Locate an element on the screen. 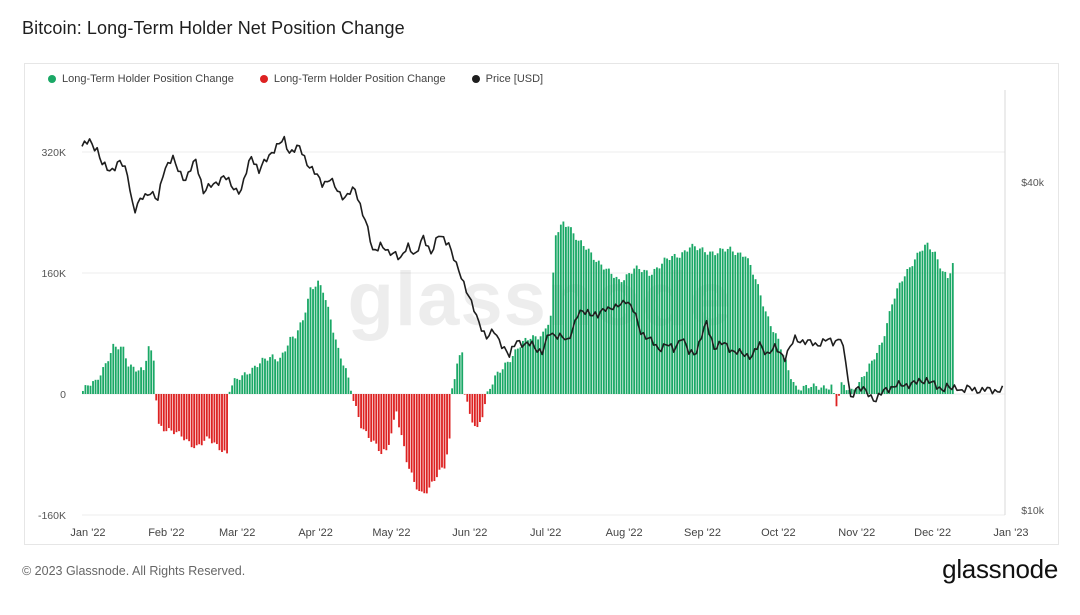 This screenshot has height=615, width=1080. y-right-tick-label: $10k is located at coordinates (1033, 511).